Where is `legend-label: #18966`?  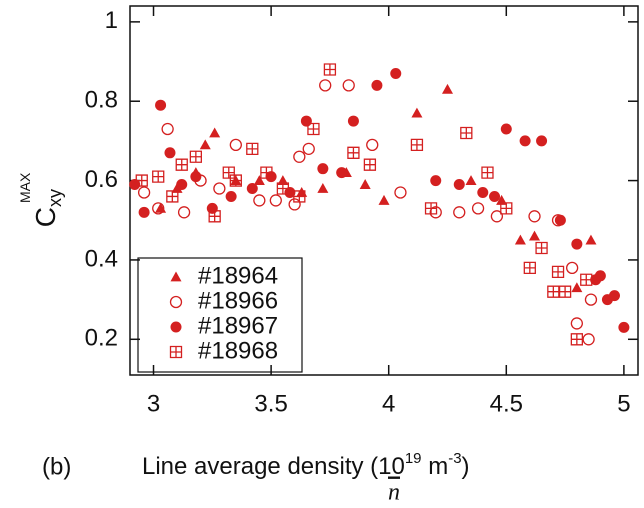 legend-label: #18966 is located at coordinates (238, 300).